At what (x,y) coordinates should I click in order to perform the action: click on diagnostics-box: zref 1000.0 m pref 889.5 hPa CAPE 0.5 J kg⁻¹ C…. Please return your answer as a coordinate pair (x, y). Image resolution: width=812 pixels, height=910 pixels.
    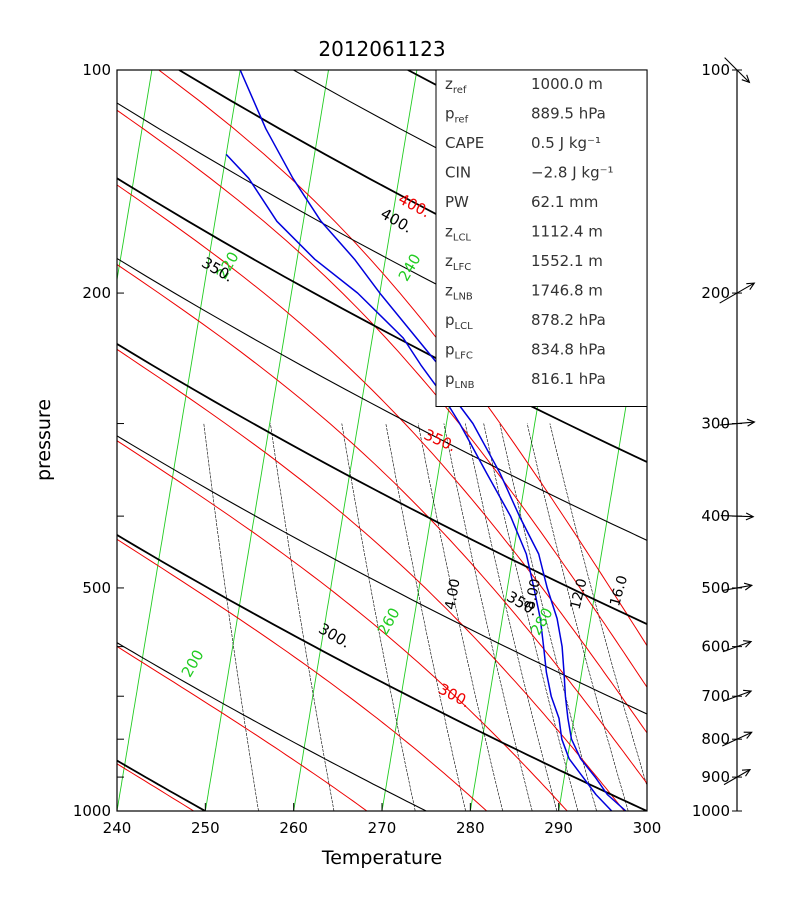
    Looking at the image, I should click on (541, 238).